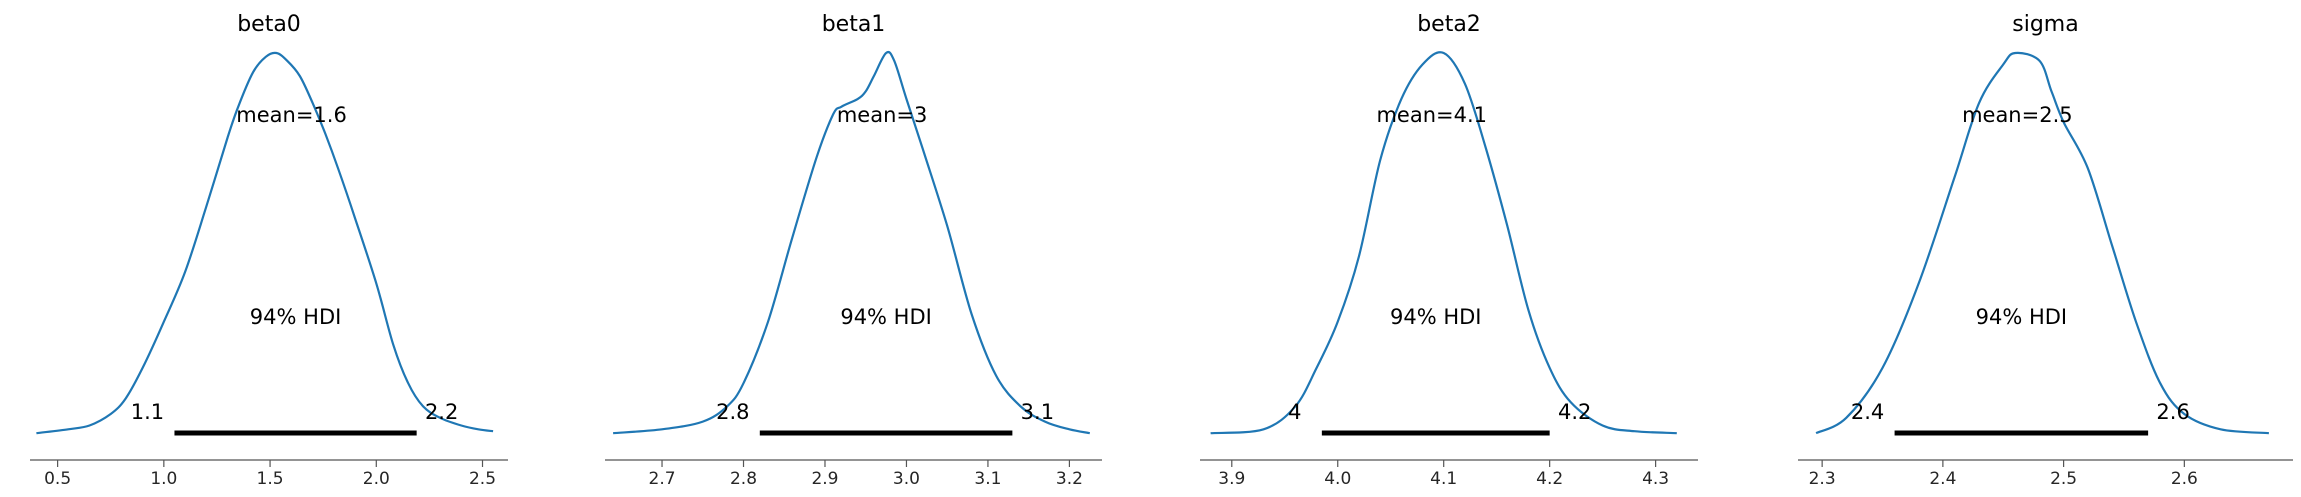 The width and height of the screenshot is (2301, 497). Describe the element at coordinates (854, 24) in the screenshot. I see `panel-title: beta1` at that location.